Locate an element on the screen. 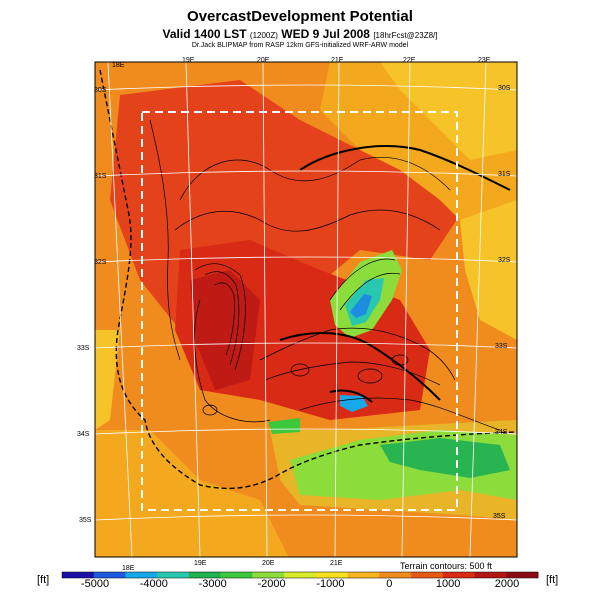 This screenshot has width=600, height=600. bottom-lon-label: 21E is located at coordinates (336, 563).